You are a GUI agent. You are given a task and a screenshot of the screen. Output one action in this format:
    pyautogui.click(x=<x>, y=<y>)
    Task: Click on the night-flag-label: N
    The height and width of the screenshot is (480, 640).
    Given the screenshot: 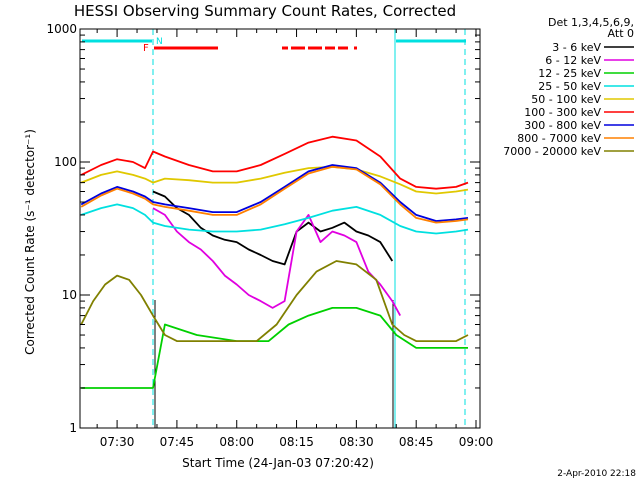 What is the action you would take?
    pyautogui.click(x=159, y=42)
    